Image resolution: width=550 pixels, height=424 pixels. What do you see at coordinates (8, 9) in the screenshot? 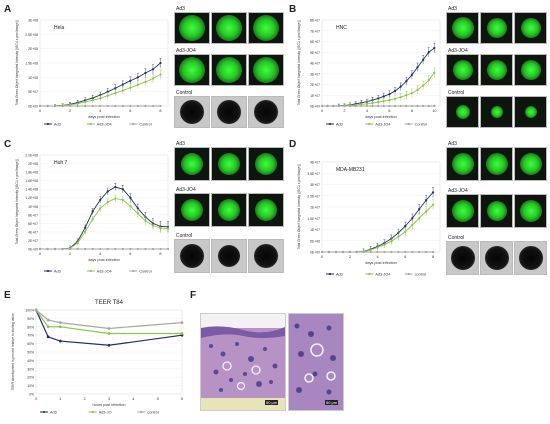
I see `panel-letter-a: A` at bounding box center [8, 9].